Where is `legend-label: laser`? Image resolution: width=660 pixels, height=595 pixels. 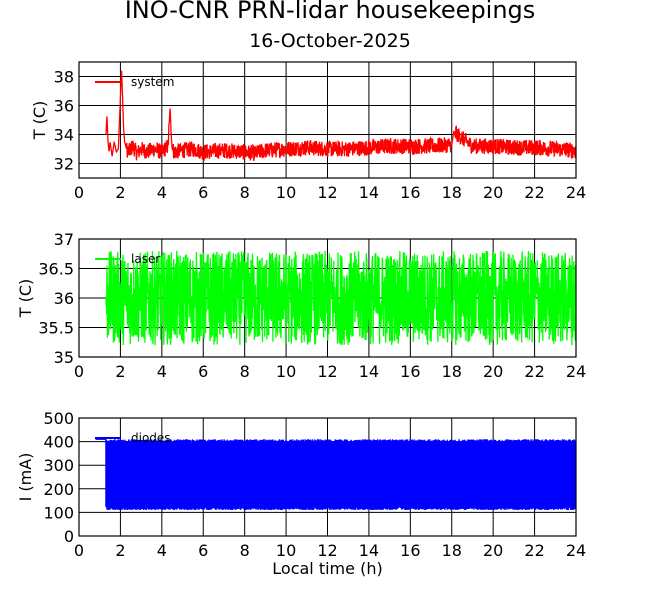
legend-label: laser is located at coordinates (145, 259).